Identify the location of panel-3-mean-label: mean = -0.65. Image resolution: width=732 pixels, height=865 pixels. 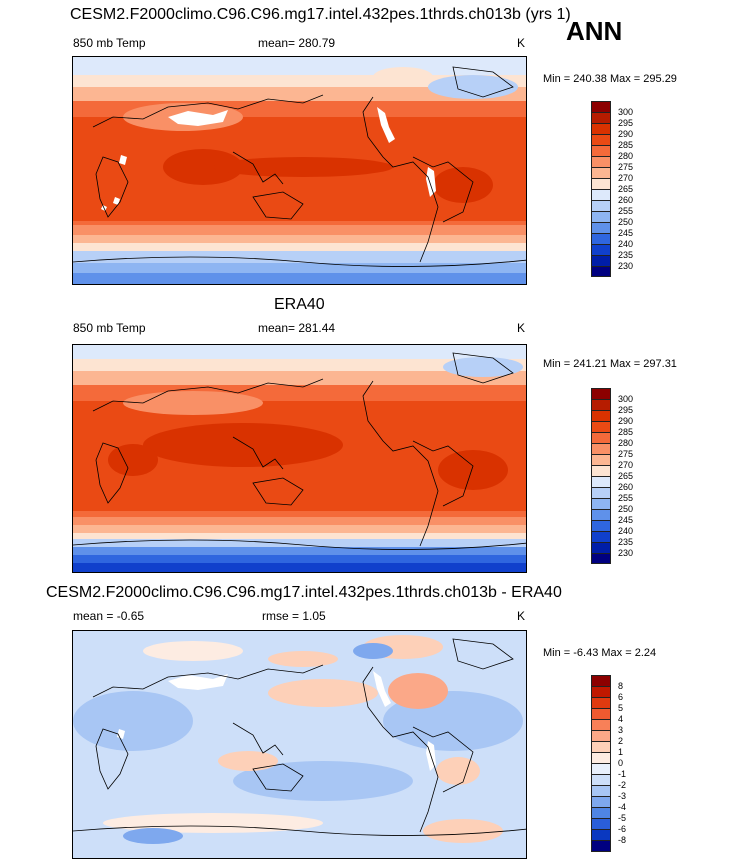
(109, 616).